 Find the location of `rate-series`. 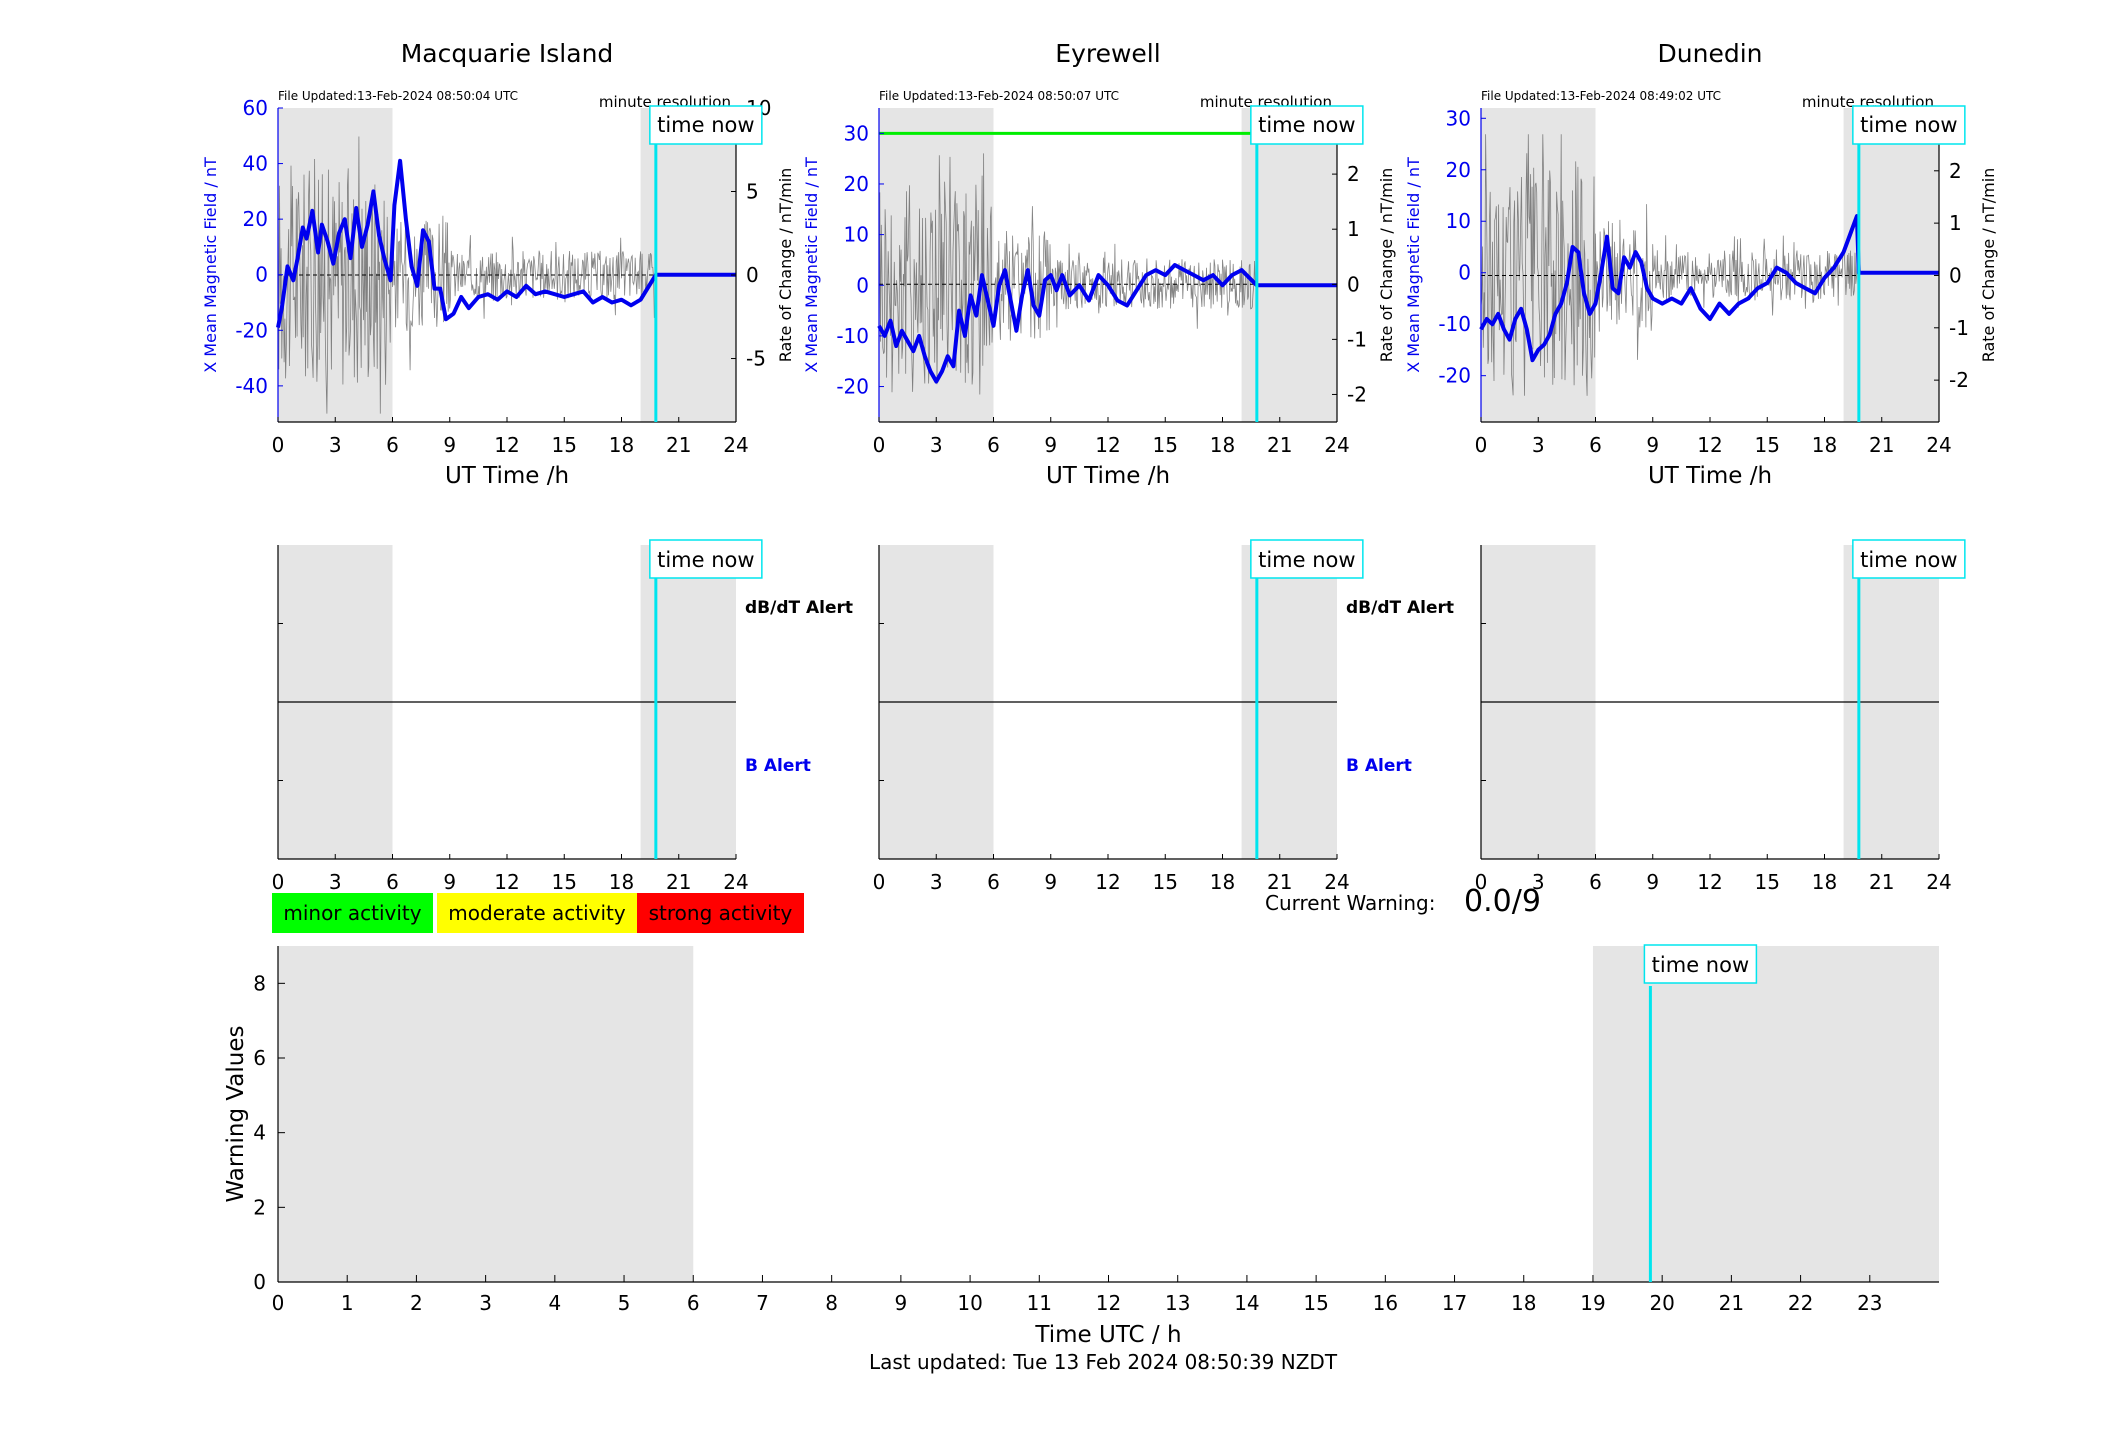

rate-series is located at coordinates (467, 275).